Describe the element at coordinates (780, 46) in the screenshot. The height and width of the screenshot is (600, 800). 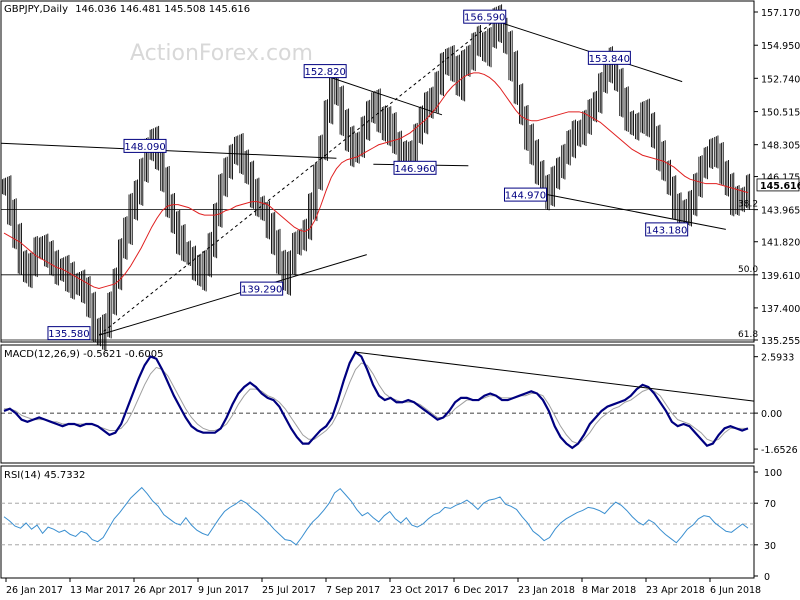
I see `y-tick-label: 154.950` at that location.